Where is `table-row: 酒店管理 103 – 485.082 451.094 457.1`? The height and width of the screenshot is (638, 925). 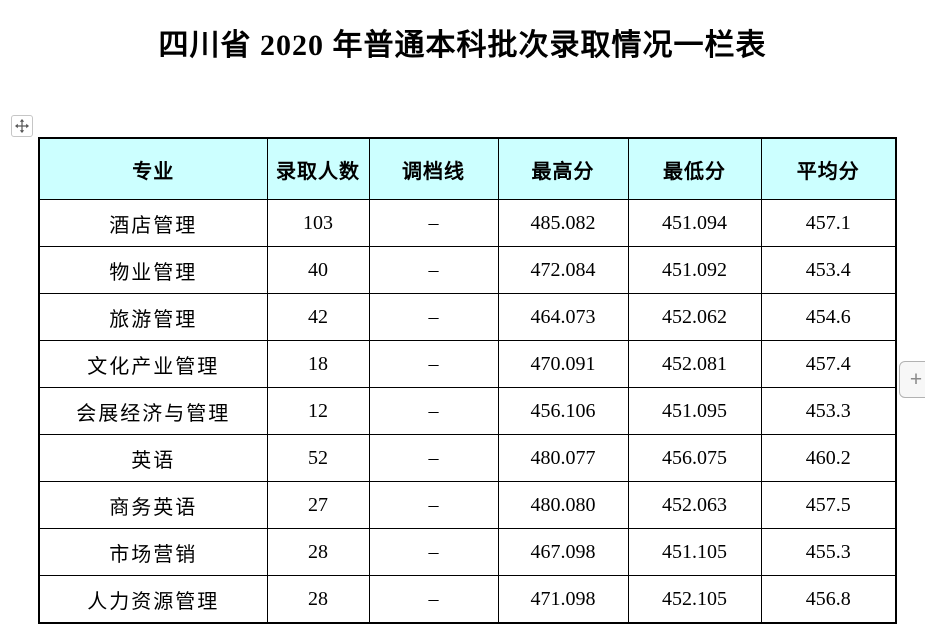
table-row: 酒店管理 103 – 485.082 451.094 457.1 is located at coordinates (467, 223).